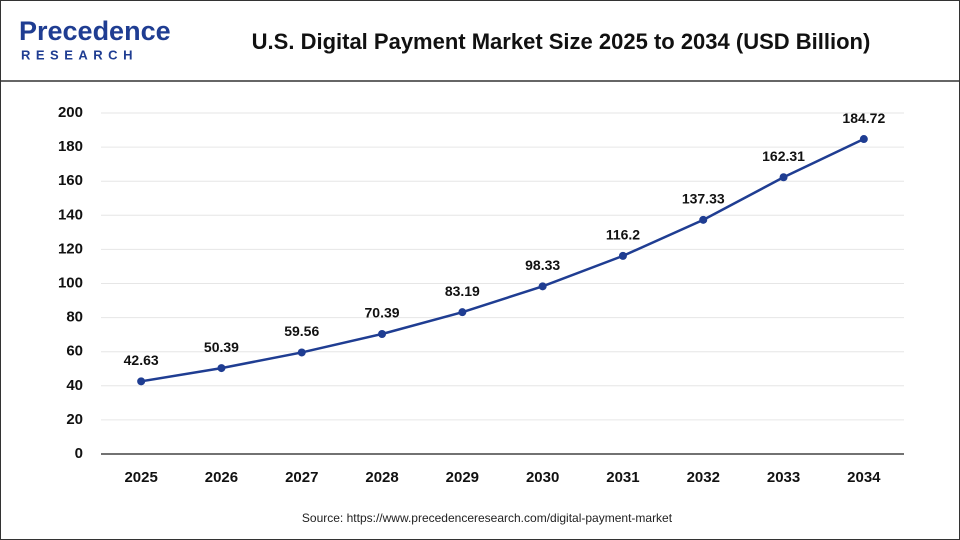  I want to click on y-tick-label: 20, so click(74, 419).